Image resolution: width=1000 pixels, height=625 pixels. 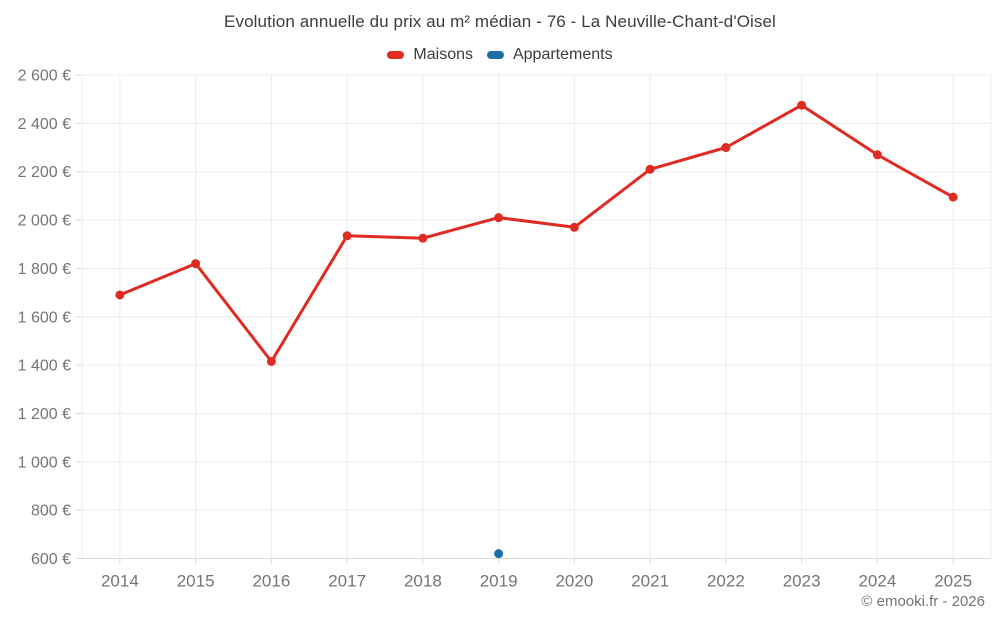 What do you see at coordinates (726, 581) in the screenshot?
I see `x-axis-tick-label: 2022` at bounding box center [726, 581].